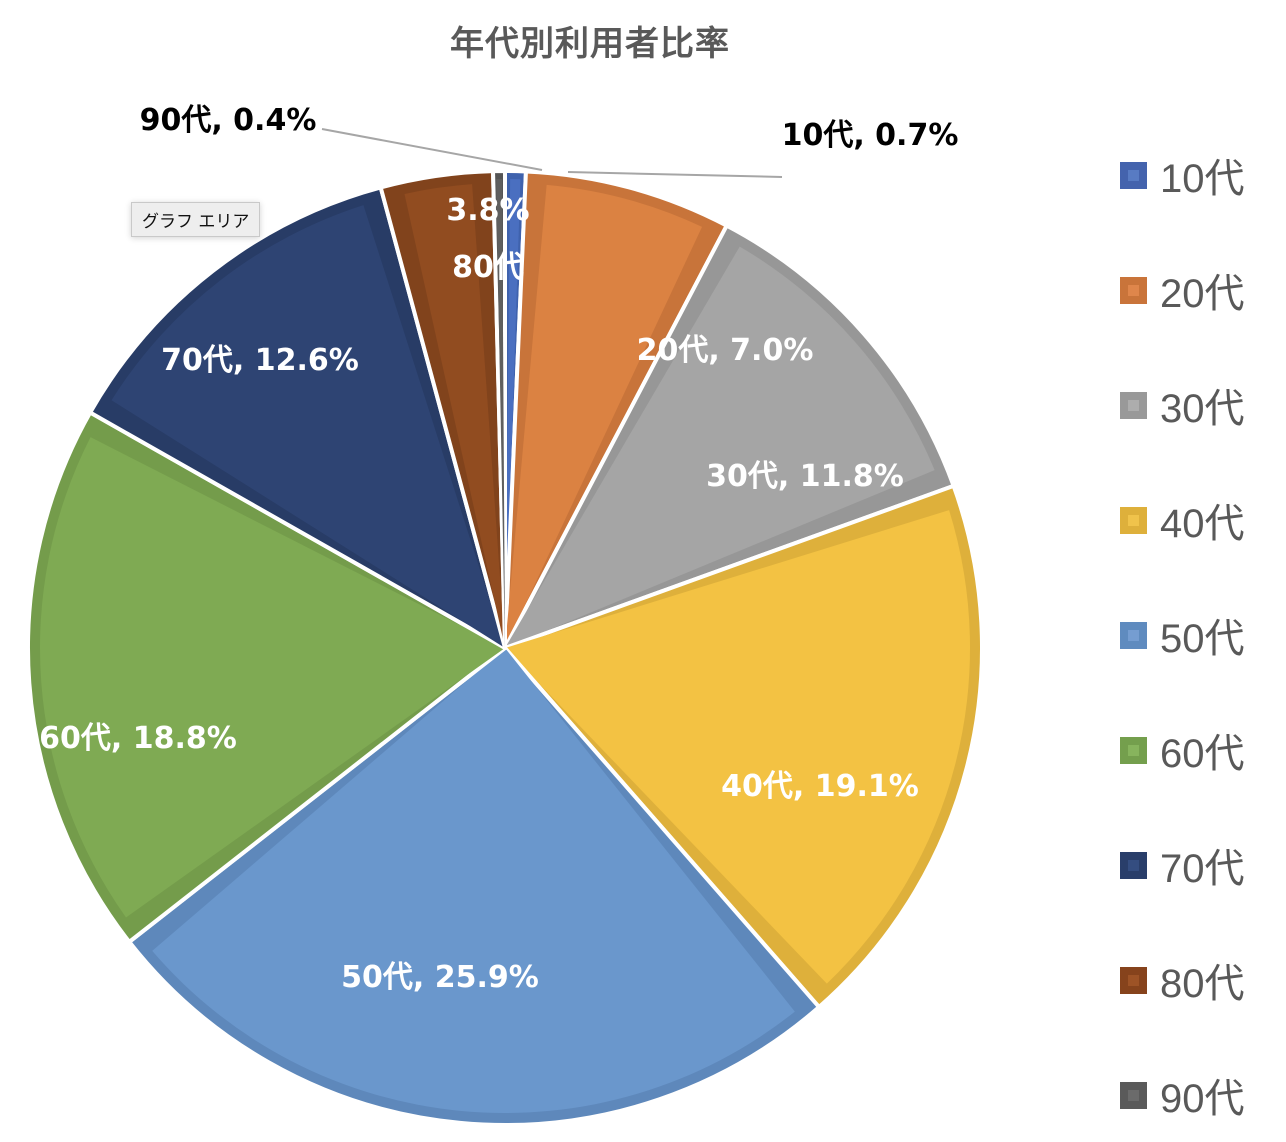  Describe the element at coordinates (488, 267) in the screenshot. I see `data-label: 80代` at that location.